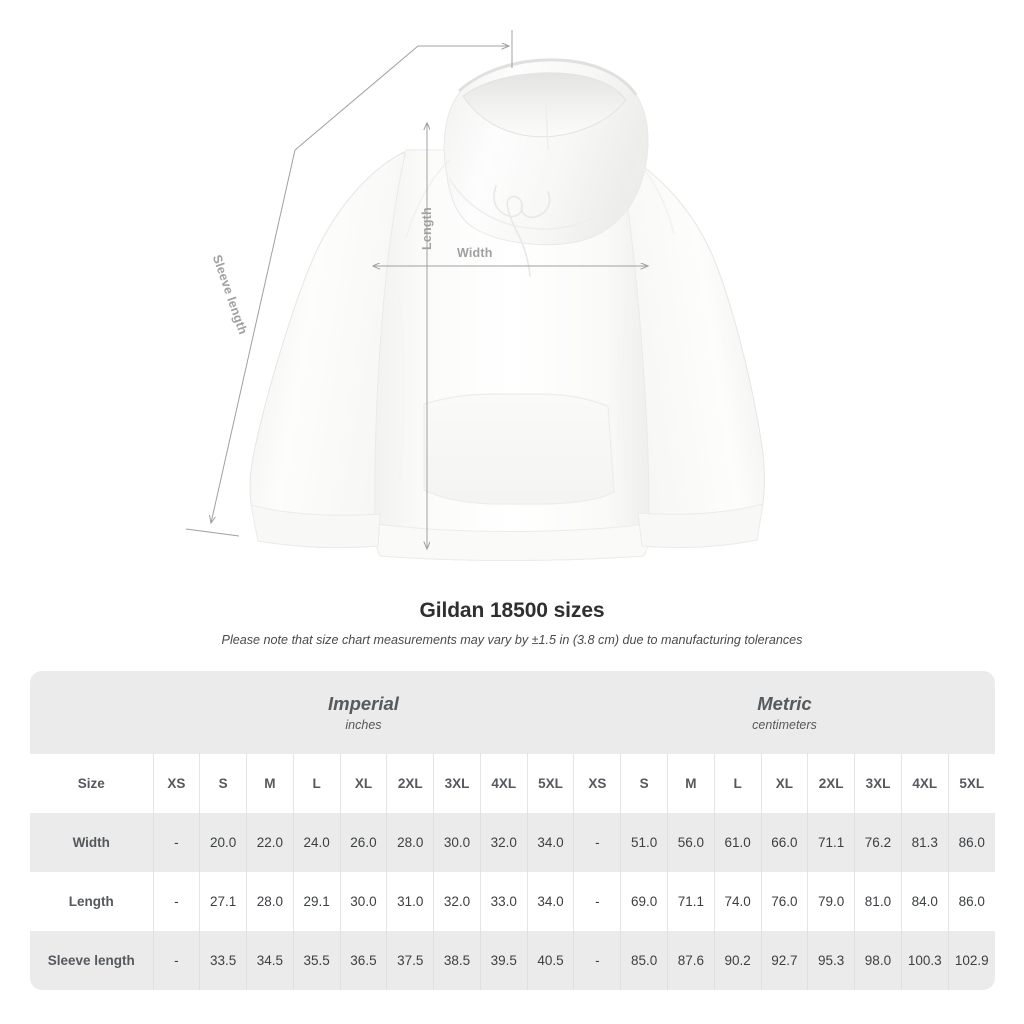  Describe the element at coordinates (831, 783) in the screenshot. I see `size-header-metric-2xl: 2XL` at that location.